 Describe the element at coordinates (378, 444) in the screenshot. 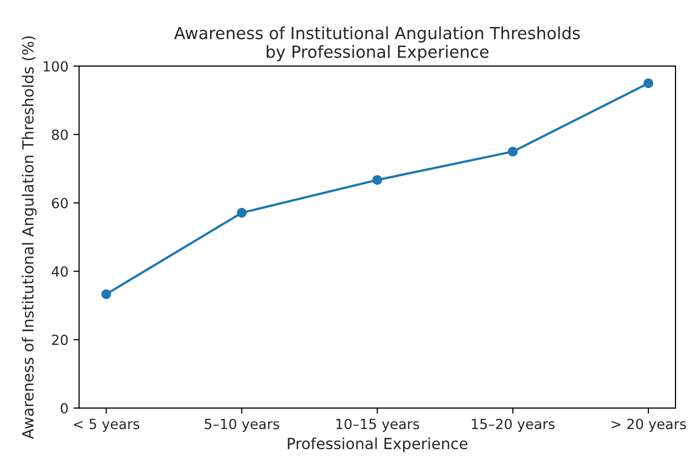

I see `x-axis-title: Professional Experience` at that location.